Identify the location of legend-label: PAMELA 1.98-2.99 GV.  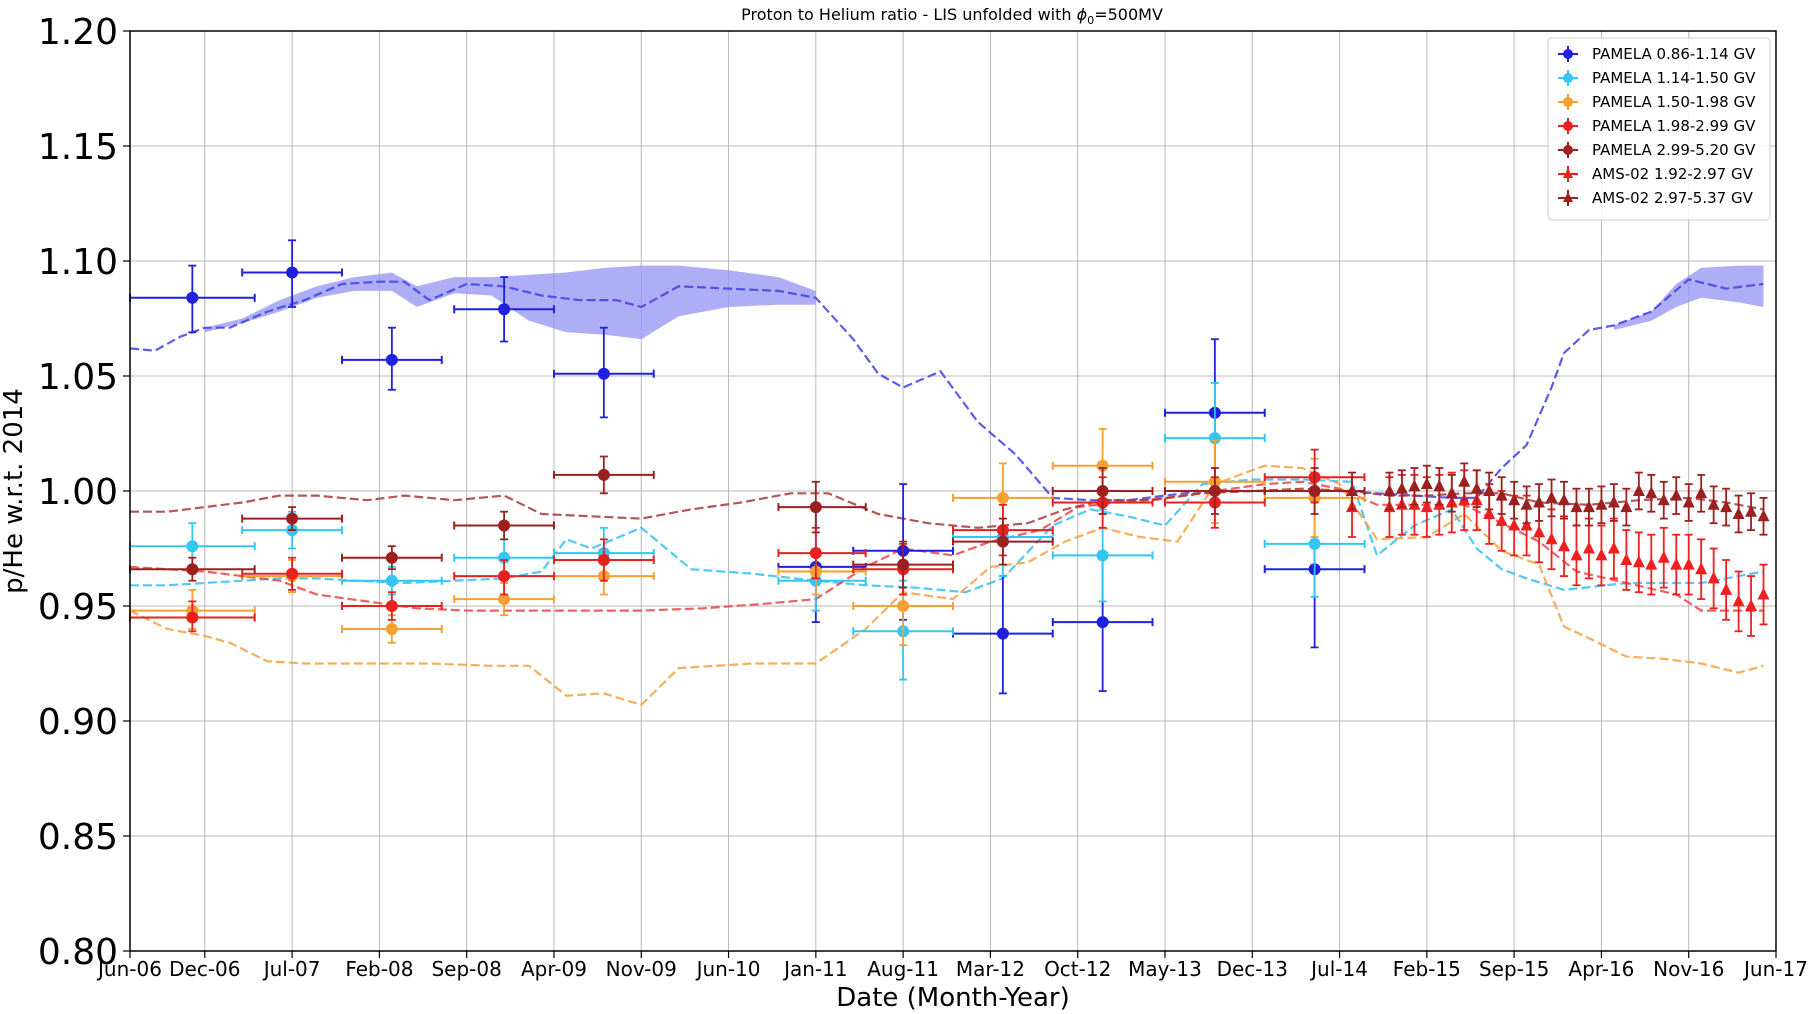
(1674, 126).